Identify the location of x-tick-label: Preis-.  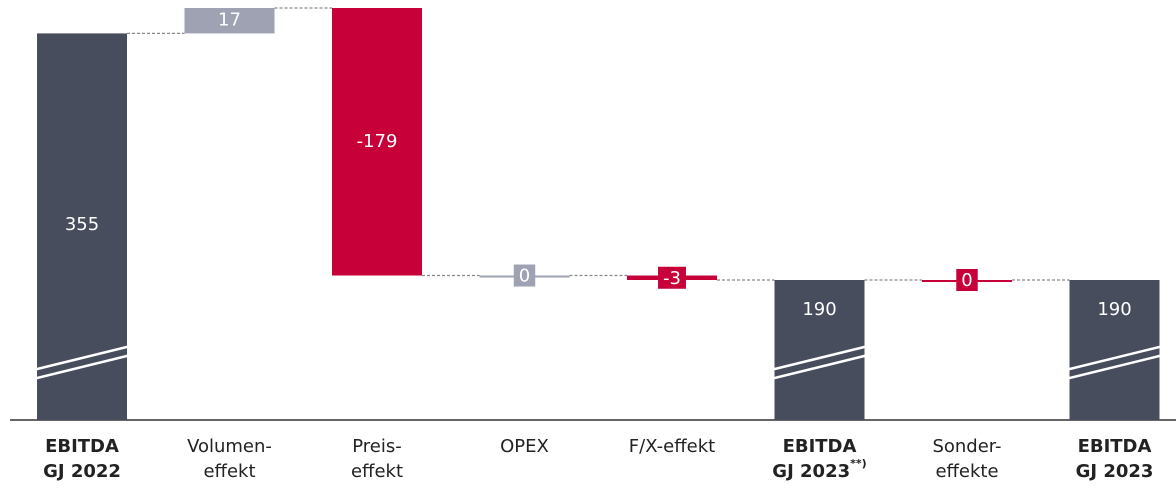
(377, 446).